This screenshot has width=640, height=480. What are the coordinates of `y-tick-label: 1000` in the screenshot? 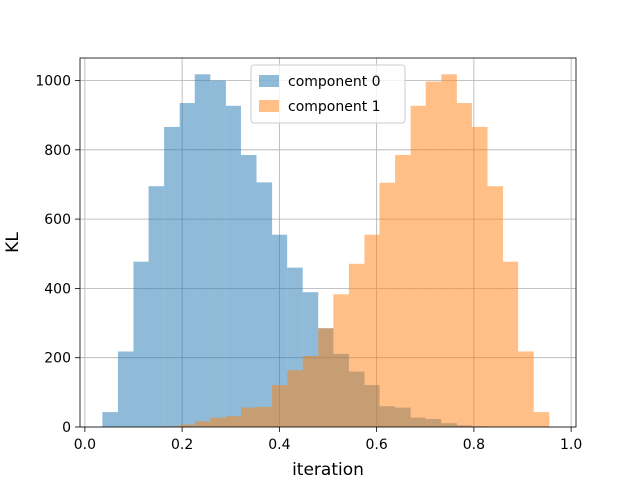 It's located at (53, 82).